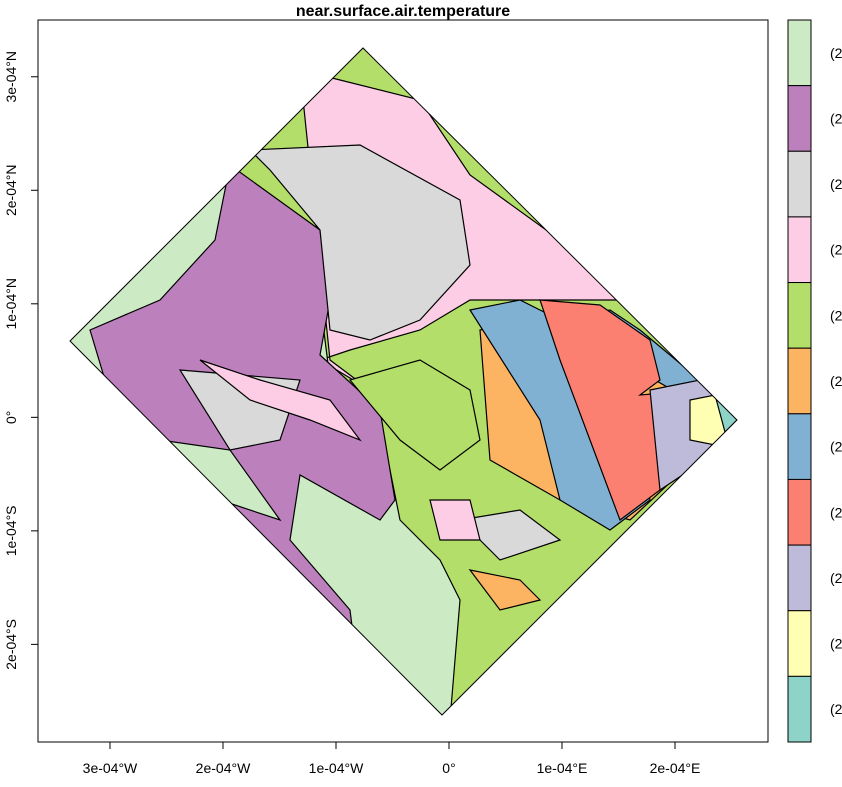 This screenshot has width=842, height=787. What do you see at coordinates (223, 768) in the screenshot?
I see `x-tick-label: 2e-04°W` at bounding box center [223, 768].